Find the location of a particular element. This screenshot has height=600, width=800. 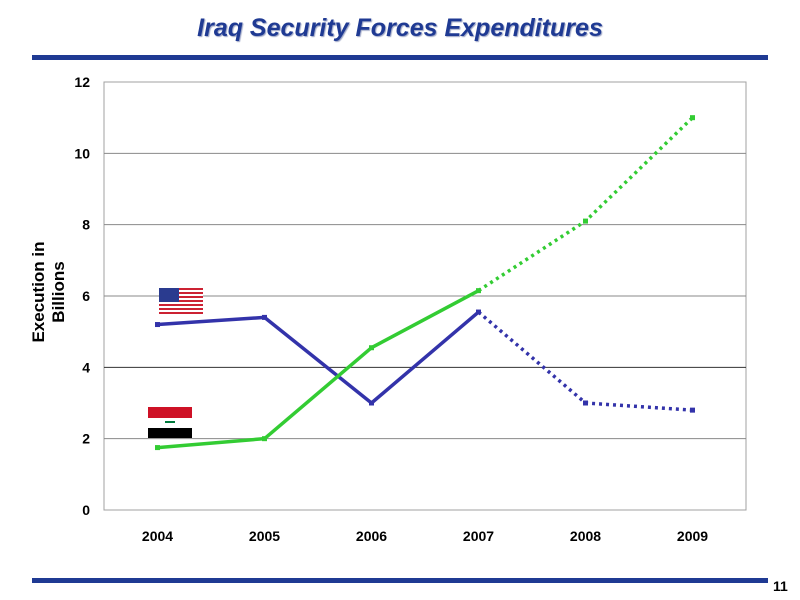

x-tick-label: 2007 is located at coordinates (478, 536).